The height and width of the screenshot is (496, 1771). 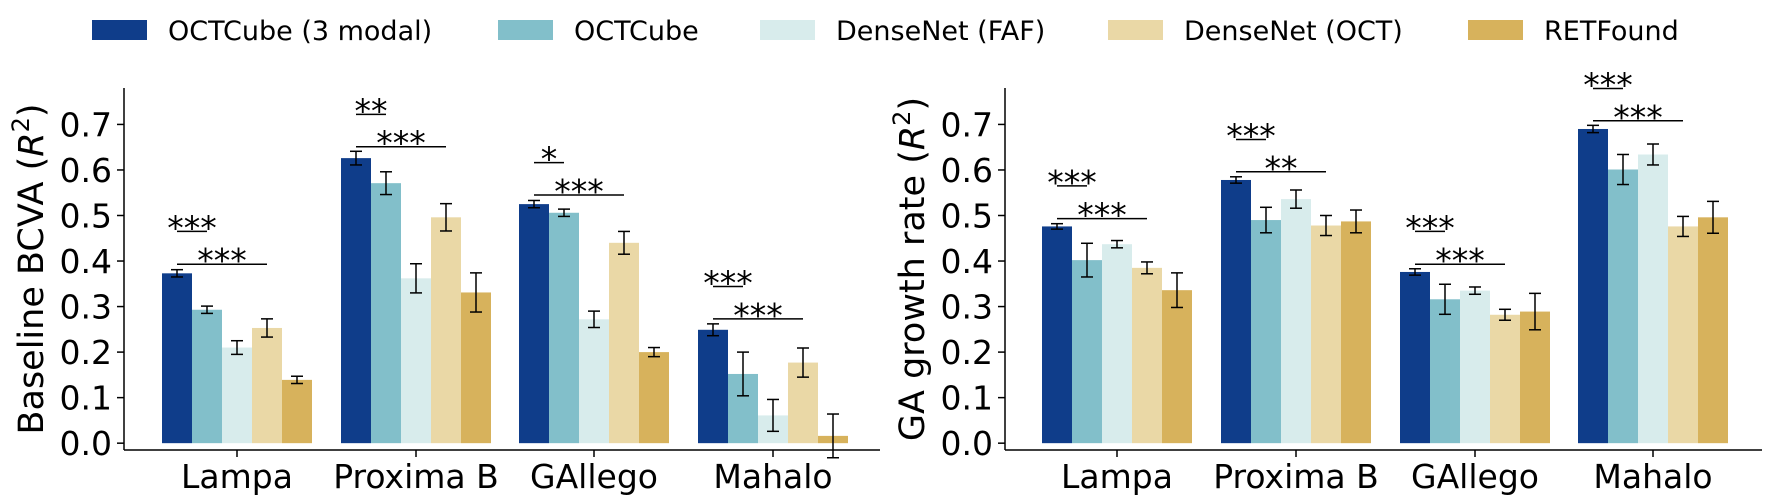 I want to click on significance-label: *, so click(x=549, y=159).